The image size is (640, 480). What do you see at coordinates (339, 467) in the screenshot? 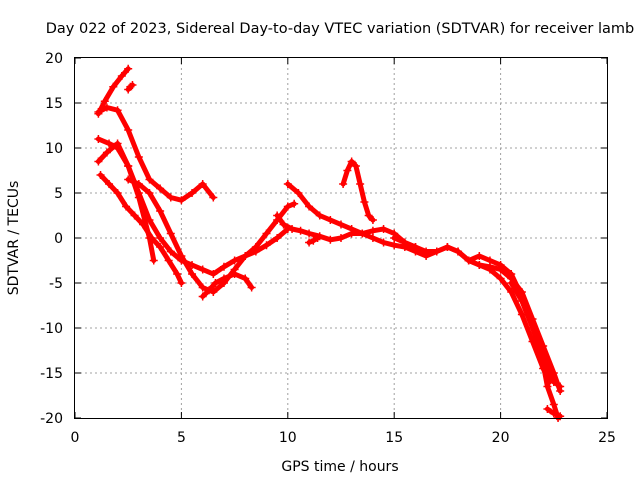
I see `x-axis-label: GPS time / hours` at bounding box center [339, 467].